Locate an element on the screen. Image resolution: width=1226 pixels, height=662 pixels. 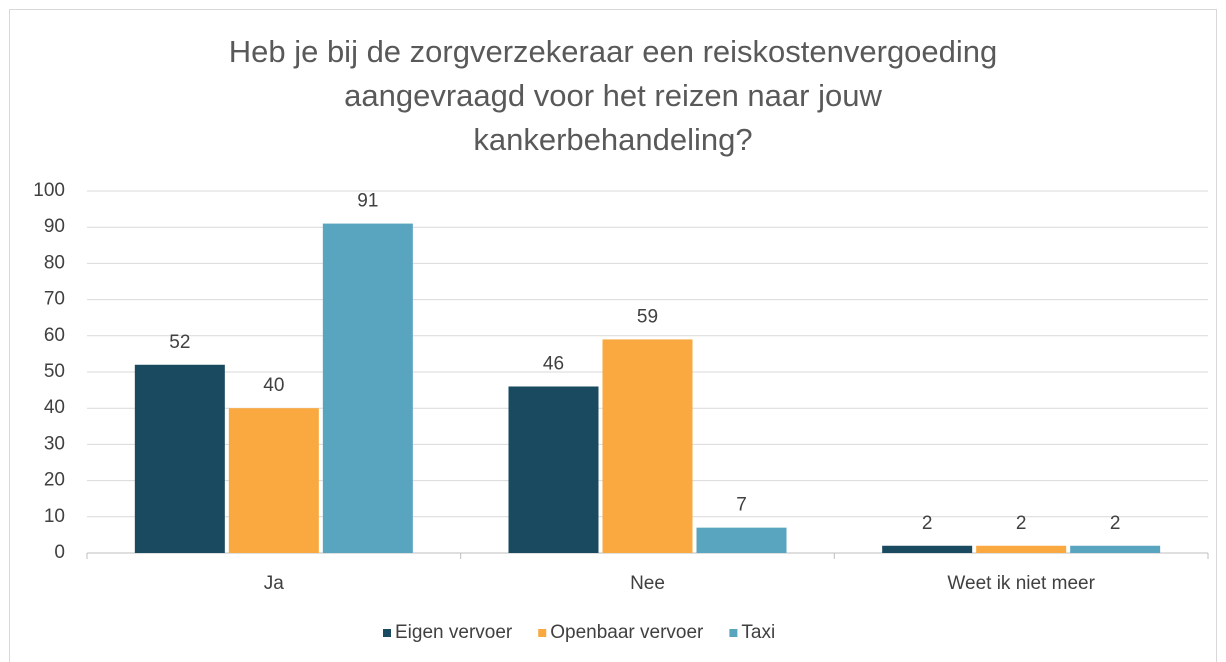
legend-label: Taxi is located at coordinates (758, 632).